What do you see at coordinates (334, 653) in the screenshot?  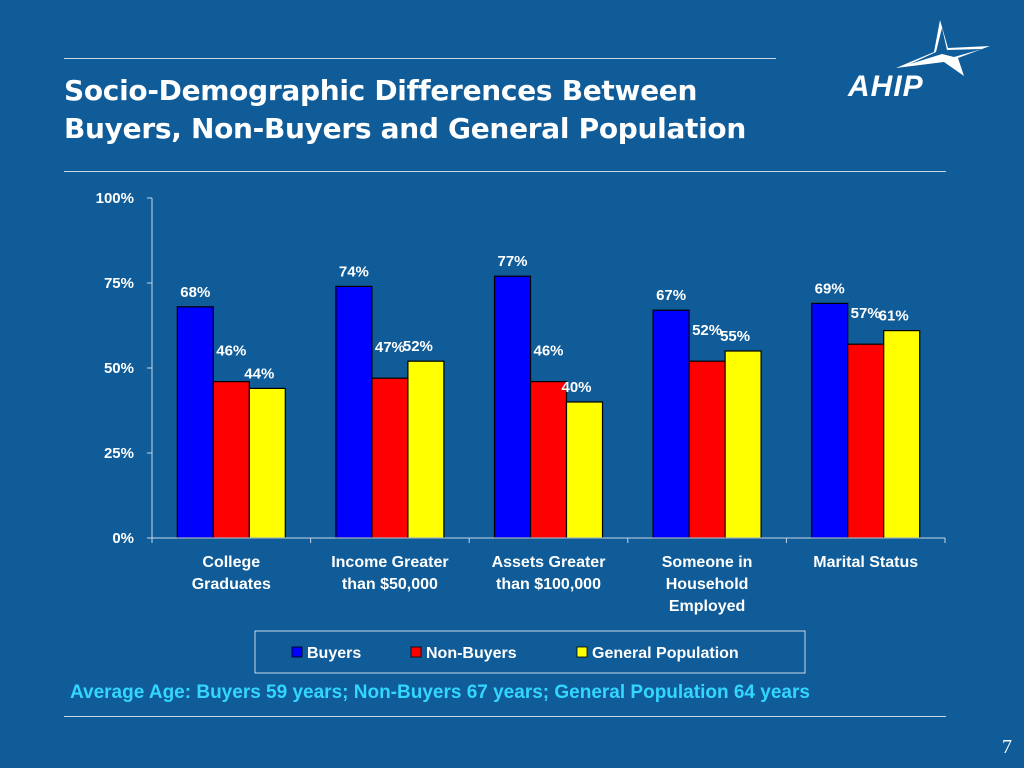 I see `legend-label: Buyers` at bounding box center [334, 653].